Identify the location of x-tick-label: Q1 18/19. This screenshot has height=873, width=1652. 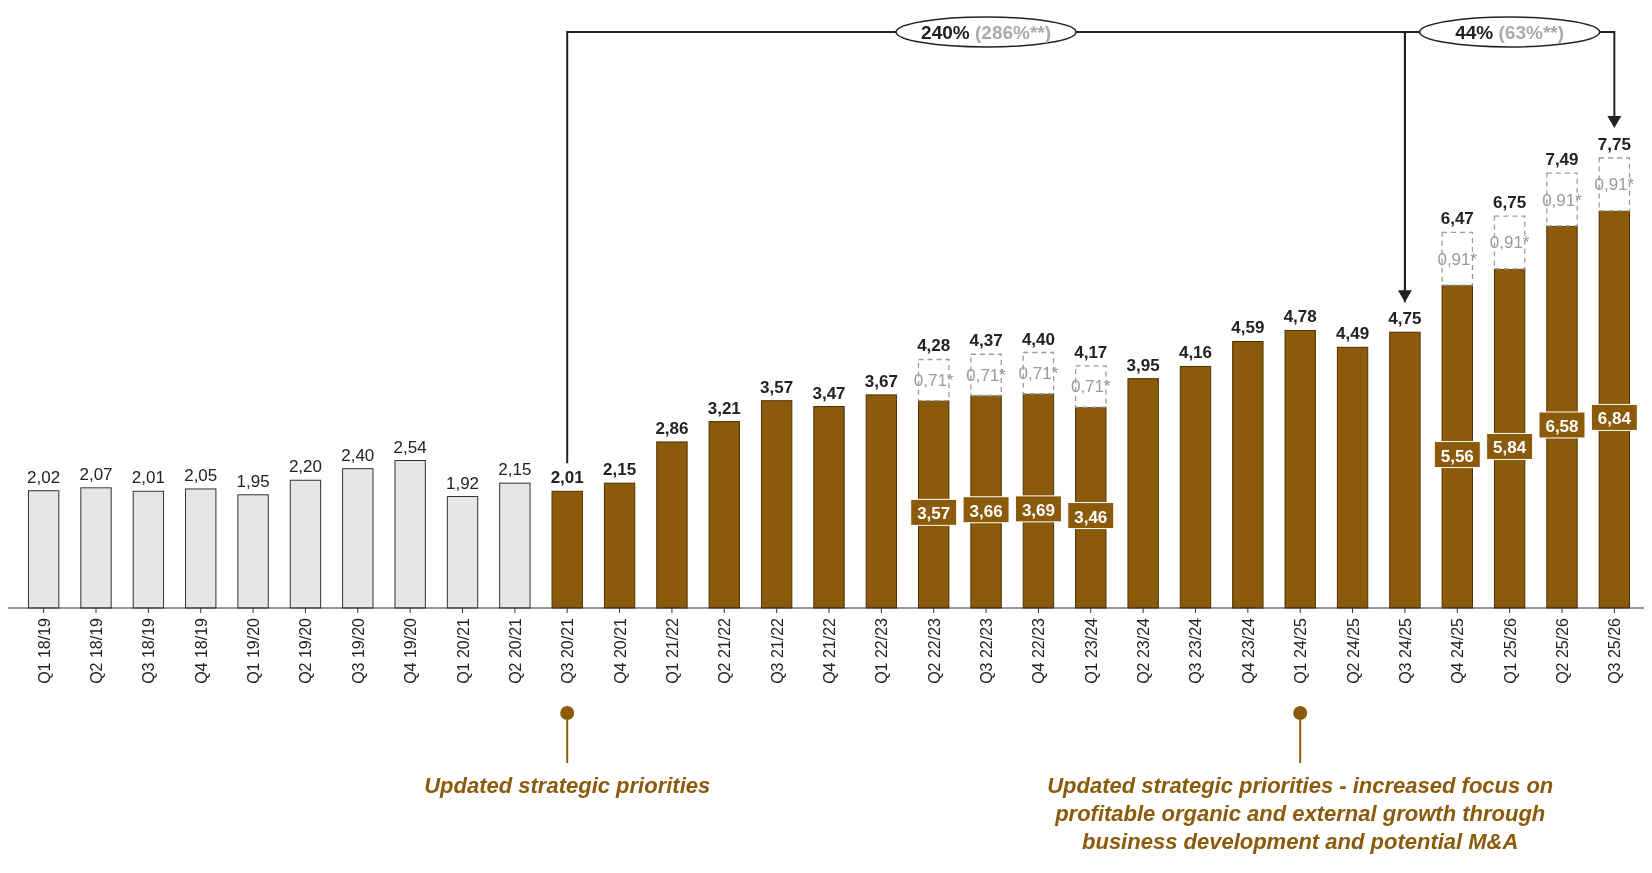
(44, 650).